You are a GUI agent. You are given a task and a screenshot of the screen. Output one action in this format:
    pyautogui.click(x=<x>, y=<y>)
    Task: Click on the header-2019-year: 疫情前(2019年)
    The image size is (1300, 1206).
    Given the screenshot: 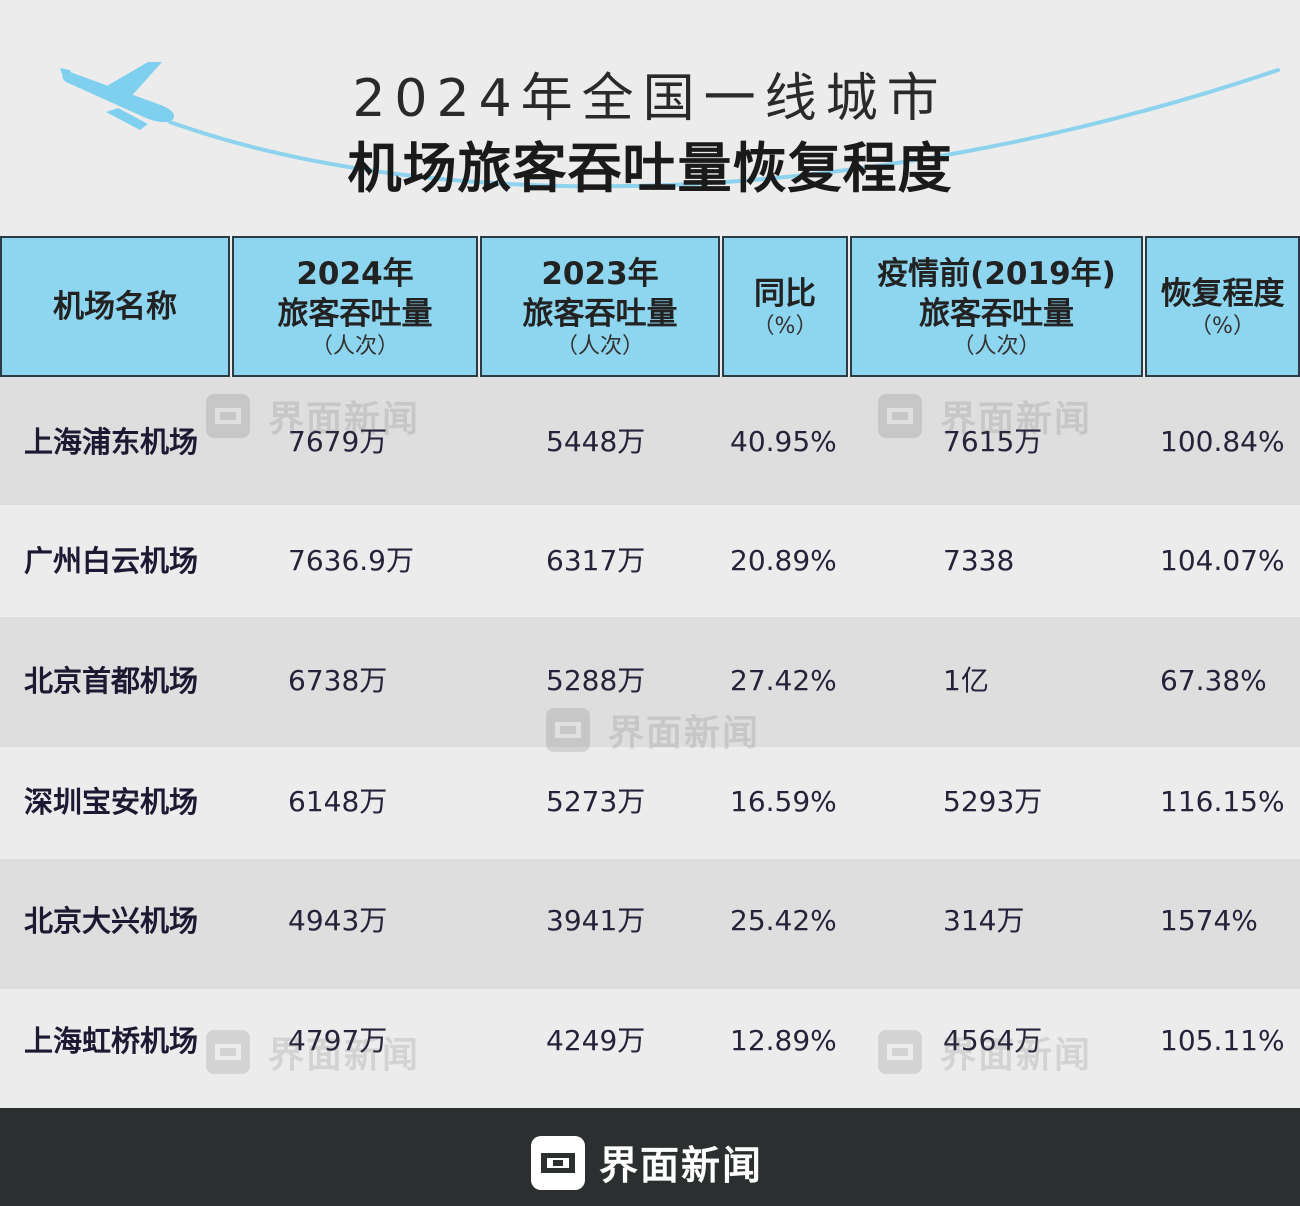 What is the action you would take?
    pyautogui.click(x=996, y=273)
    